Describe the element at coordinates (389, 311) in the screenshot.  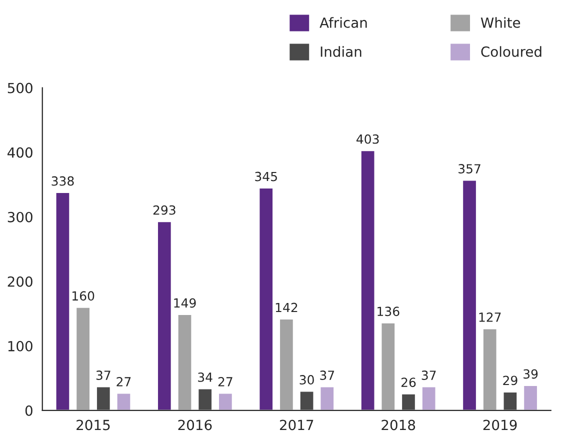
I see `data-label: 136` at that location.